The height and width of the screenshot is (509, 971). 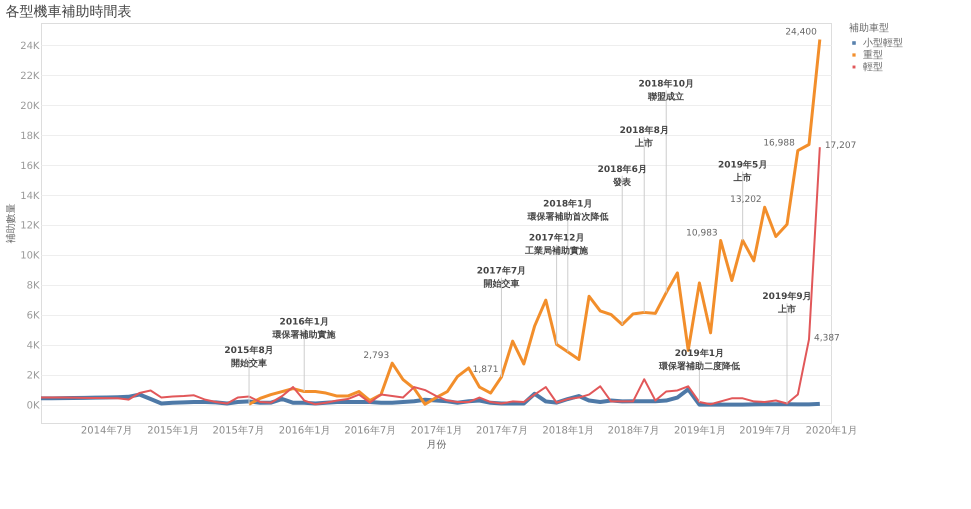 What do you see at coordinates (873, 55) in the screenshot?
I see `legend-label: 重型` at bounding box center [873, 55].